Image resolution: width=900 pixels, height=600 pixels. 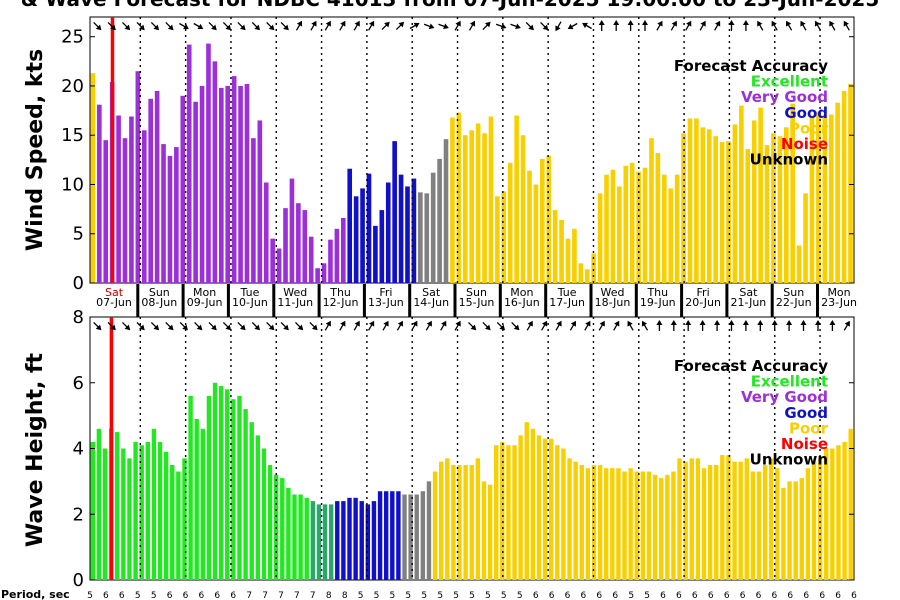 What do you see at coordinates (78, 283) in the screenshot?
I see `wind-ytick-label: 0` at bounding box center [78, 283].